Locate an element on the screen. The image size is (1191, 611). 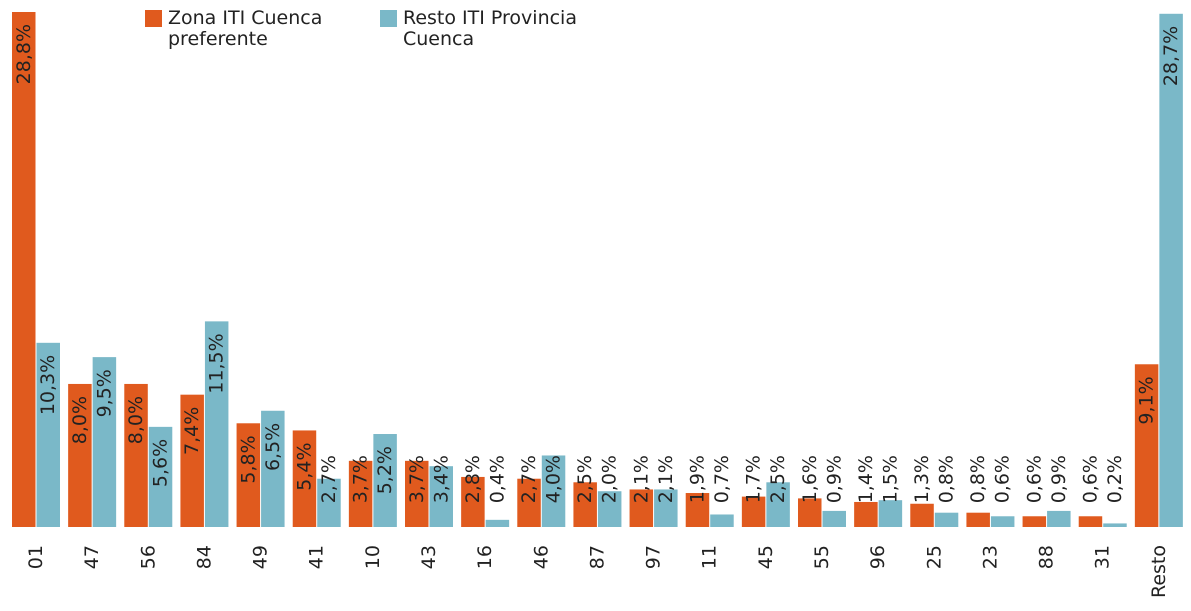
x-tick-label: 16 is located at coordinates (485, 557).